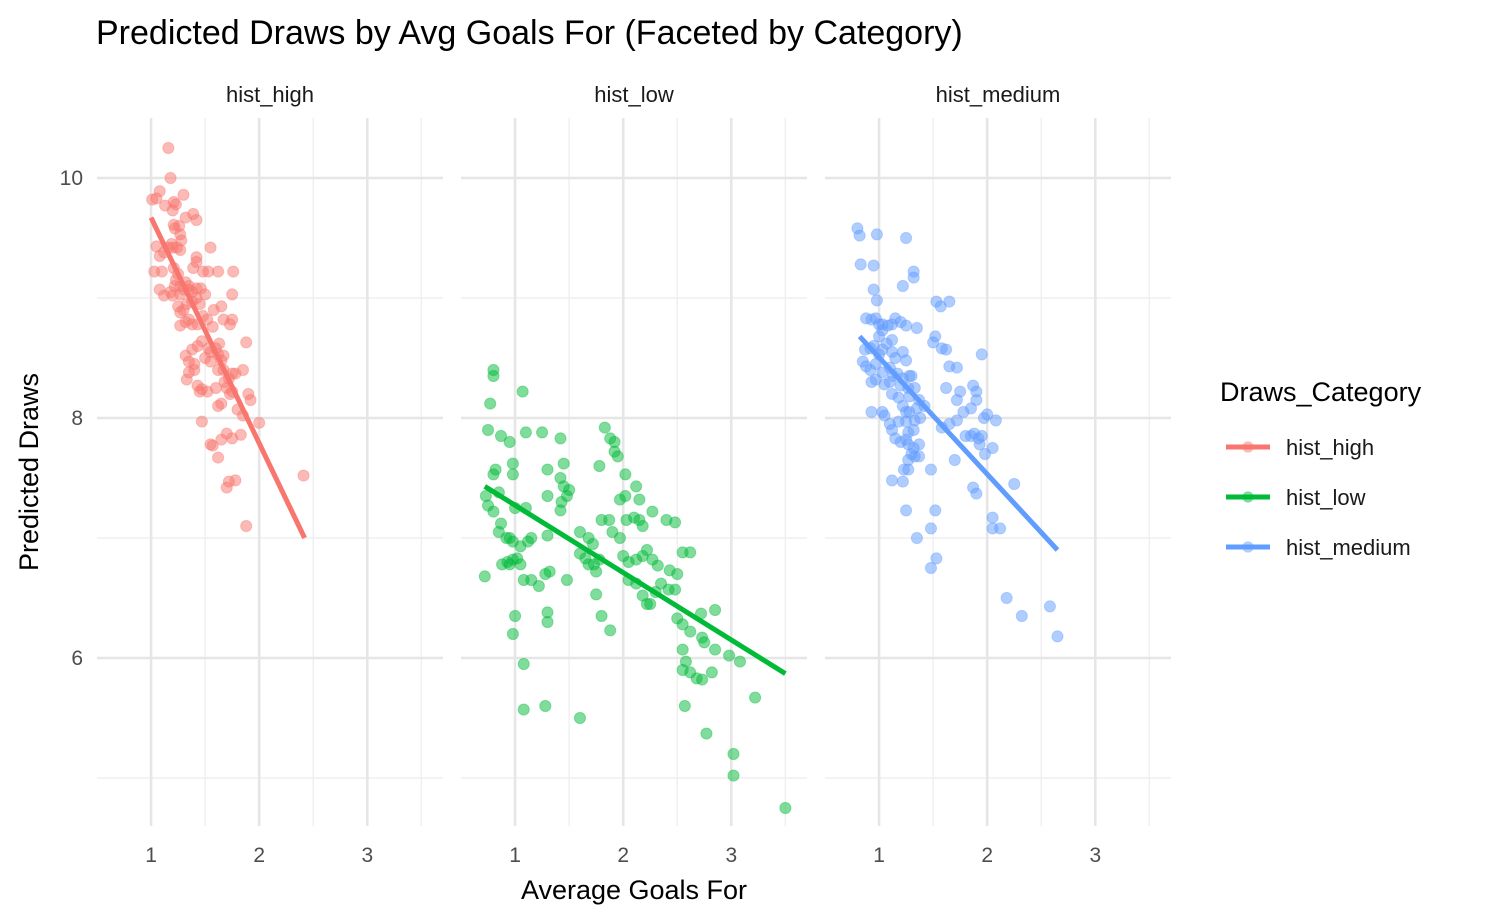  Describe the element at coordinates (635, 589) in the screenshot. I see `points-hist_low` at that location.